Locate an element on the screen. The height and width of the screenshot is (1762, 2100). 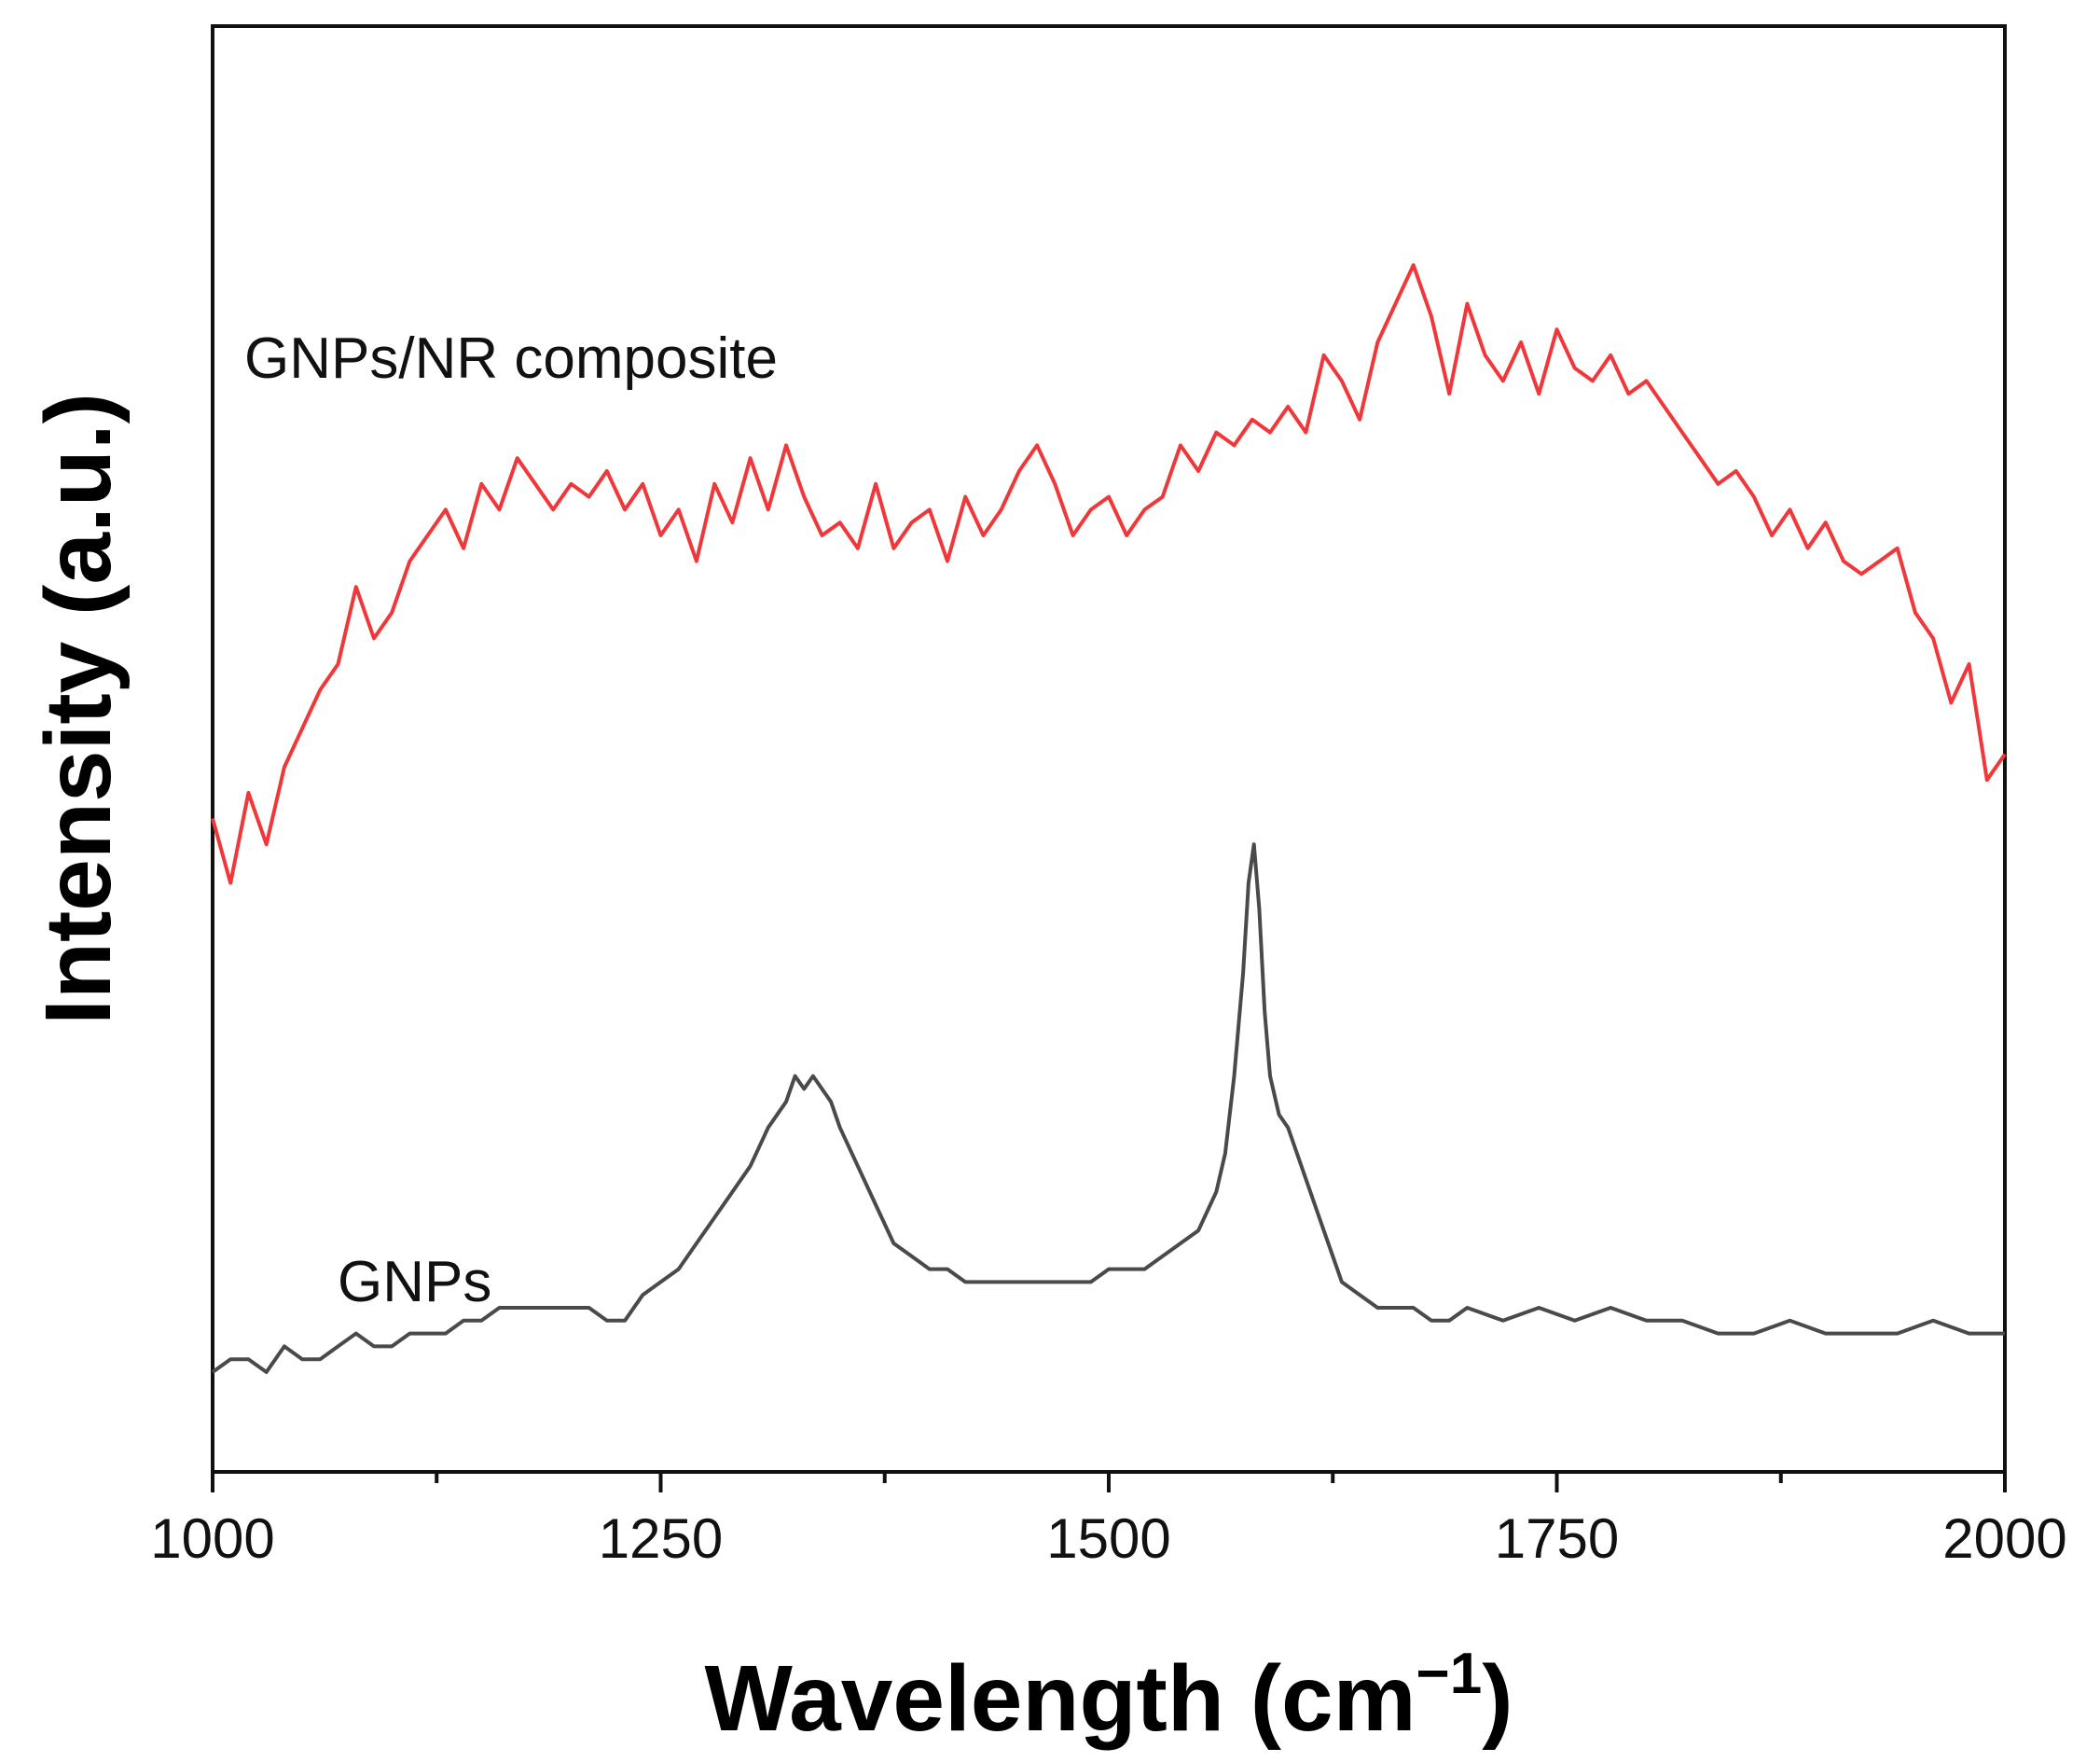
series-label-gnps-nr-composite: GNPs/NR composite is located at coordinates (511, 358).